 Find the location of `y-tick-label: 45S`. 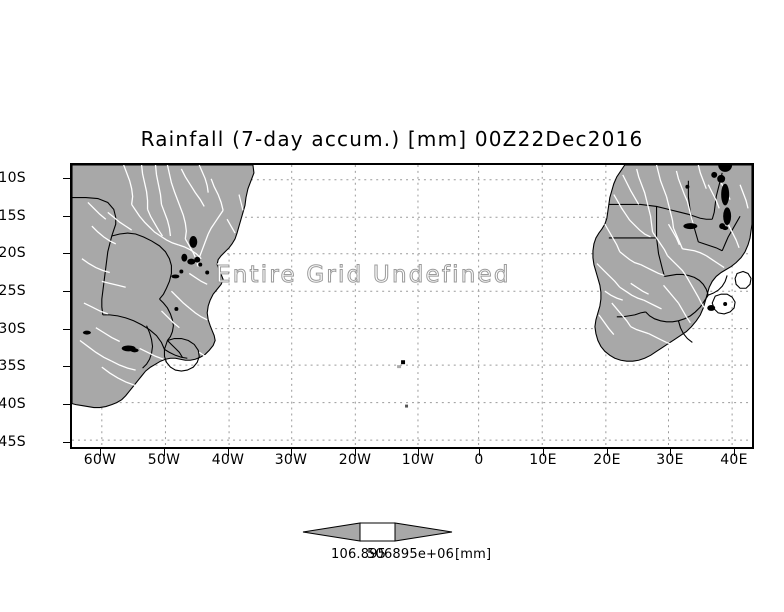

y-tick-label: 45S is located at coordinates (13, 442).